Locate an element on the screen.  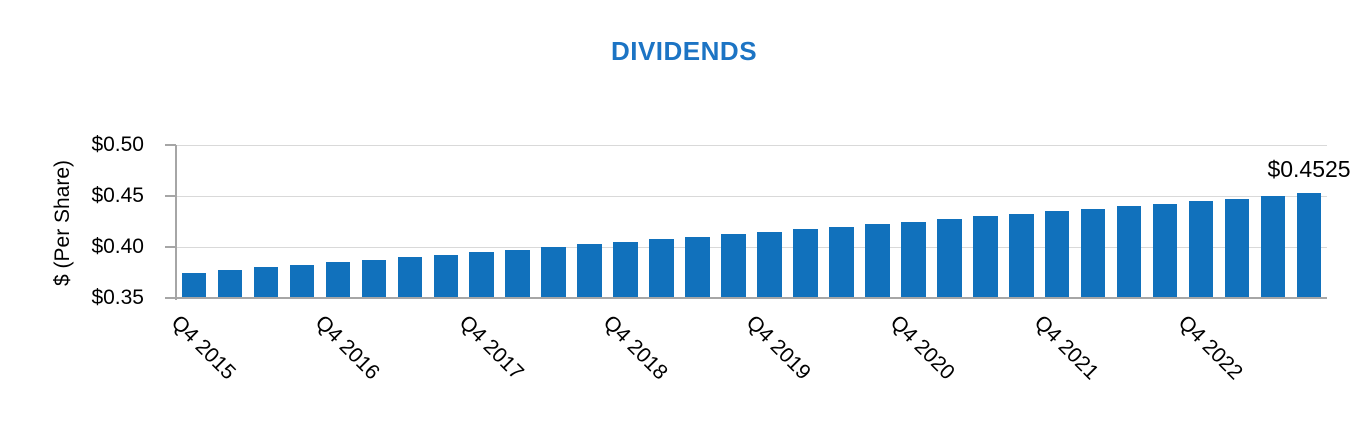
data-label: $0.4525 is located at coordinates (1309, 169).